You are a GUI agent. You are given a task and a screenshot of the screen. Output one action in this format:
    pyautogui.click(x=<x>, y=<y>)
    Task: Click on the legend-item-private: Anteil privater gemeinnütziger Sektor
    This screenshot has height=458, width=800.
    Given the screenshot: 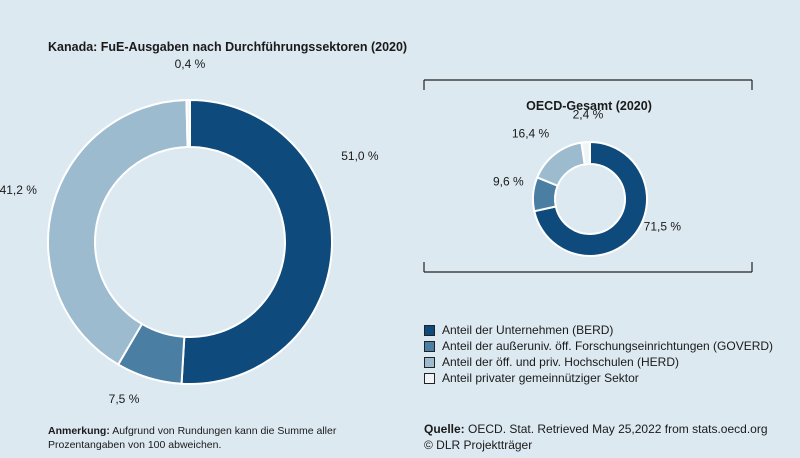 What is the action you would take?
    pyautogui.click(x=598, y=378)
    